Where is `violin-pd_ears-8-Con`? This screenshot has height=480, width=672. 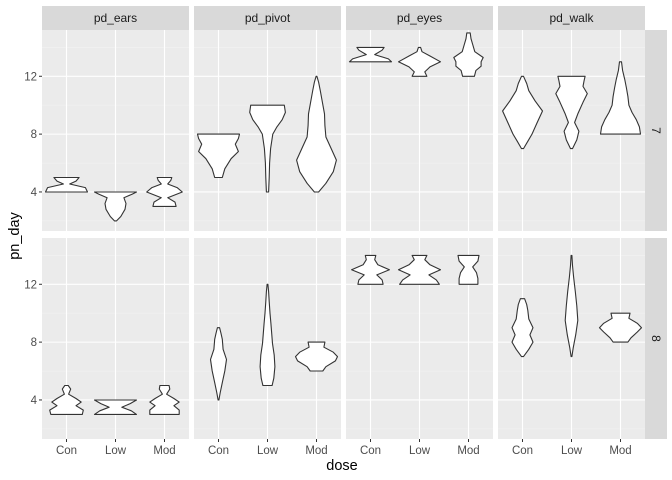
violin-pd_ears-8-Con is located at coordinates (66, 399).